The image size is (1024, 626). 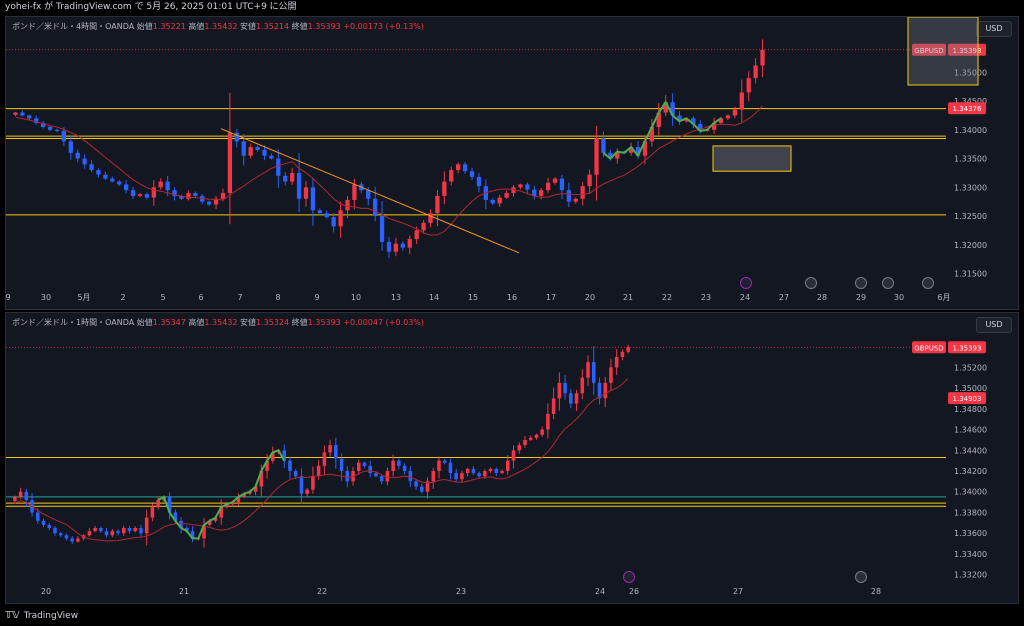 What do you see at coordinates (967, 108) in the screenshot?
I see `price-marker-tag-bg` at bounding box center [967, 108].